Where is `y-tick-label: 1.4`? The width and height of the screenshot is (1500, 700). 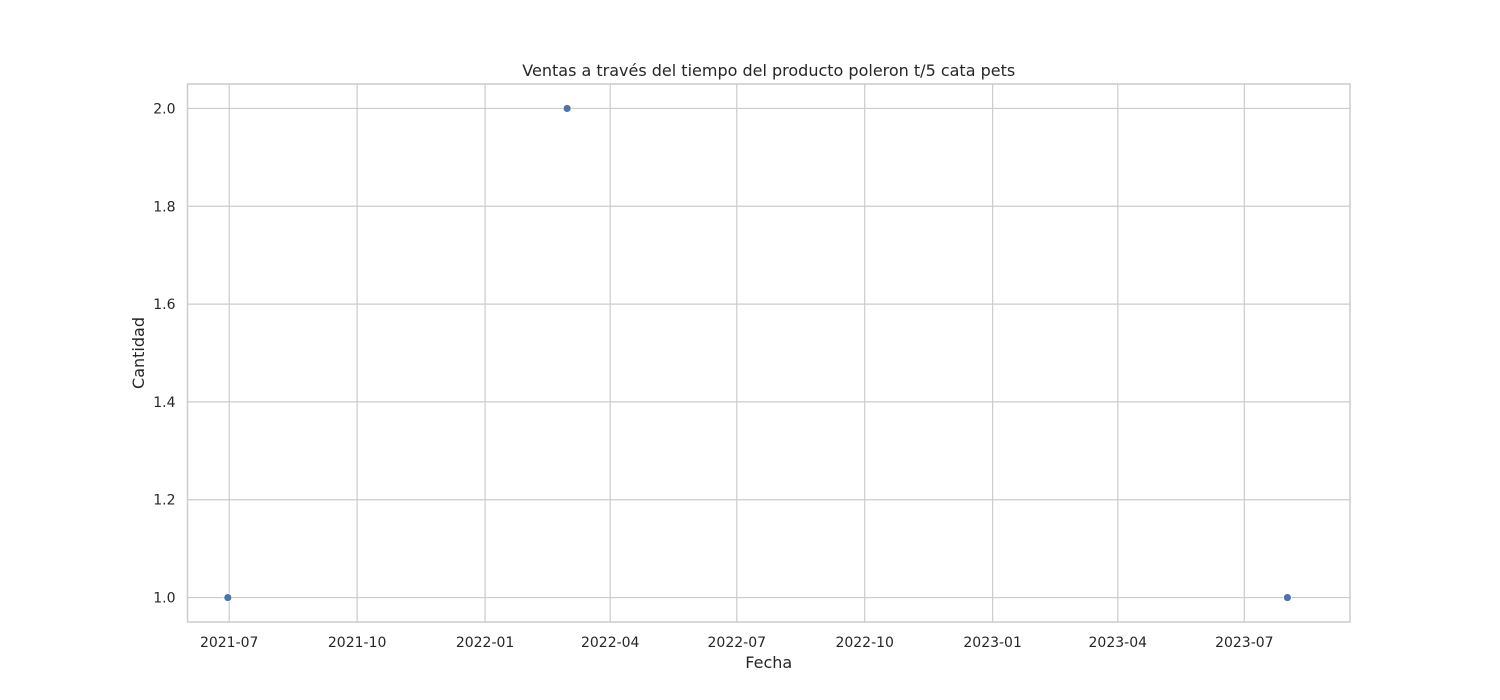
y-tick-label: 1.4 is located at coordinates (164, 403).